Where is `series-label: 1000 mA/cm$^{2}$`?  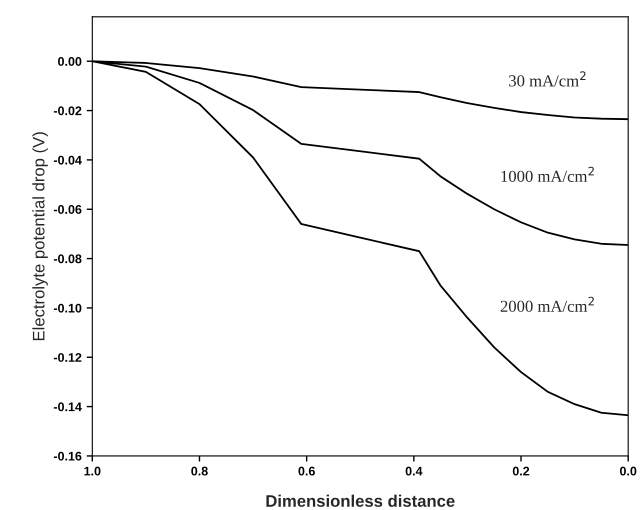 series-label: 1000 mA/cm$^{2}$ is located at coordinates (547, 174).